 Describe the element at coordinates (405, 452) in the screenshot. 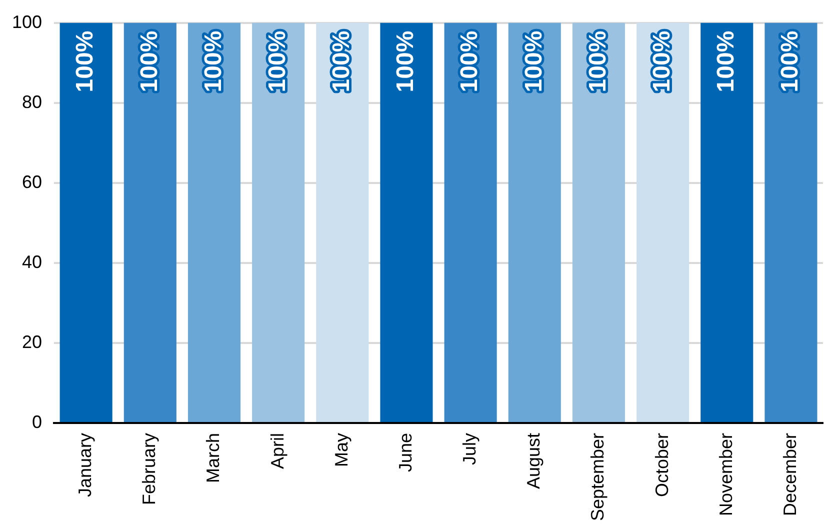

I see `x-tick-label: June` at that location.